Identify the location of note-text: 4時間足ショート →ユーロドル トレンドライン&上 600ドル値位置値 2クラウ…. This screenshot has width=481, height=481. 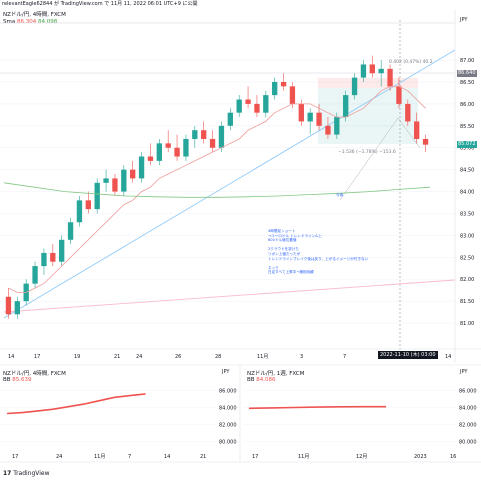
(318, 252).